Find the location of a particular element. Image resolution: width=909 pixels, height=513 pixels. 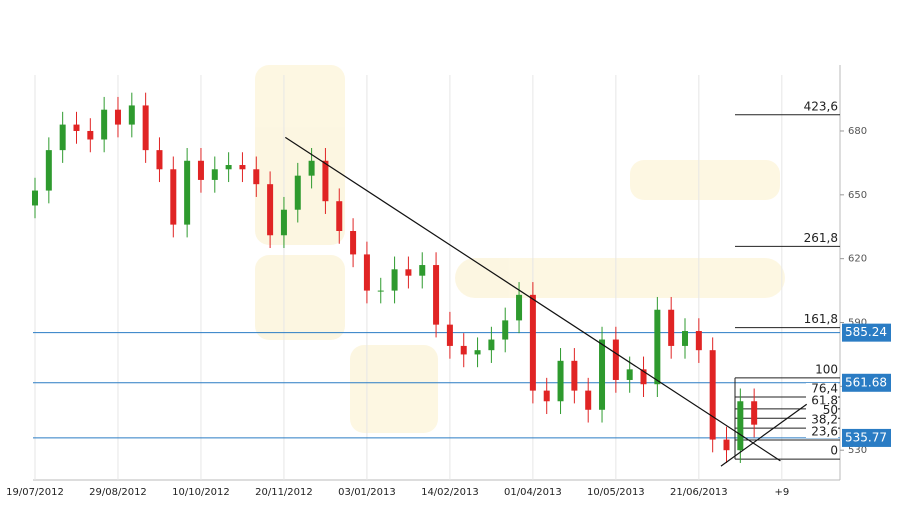

trendline is located at coordinates (764, 435).